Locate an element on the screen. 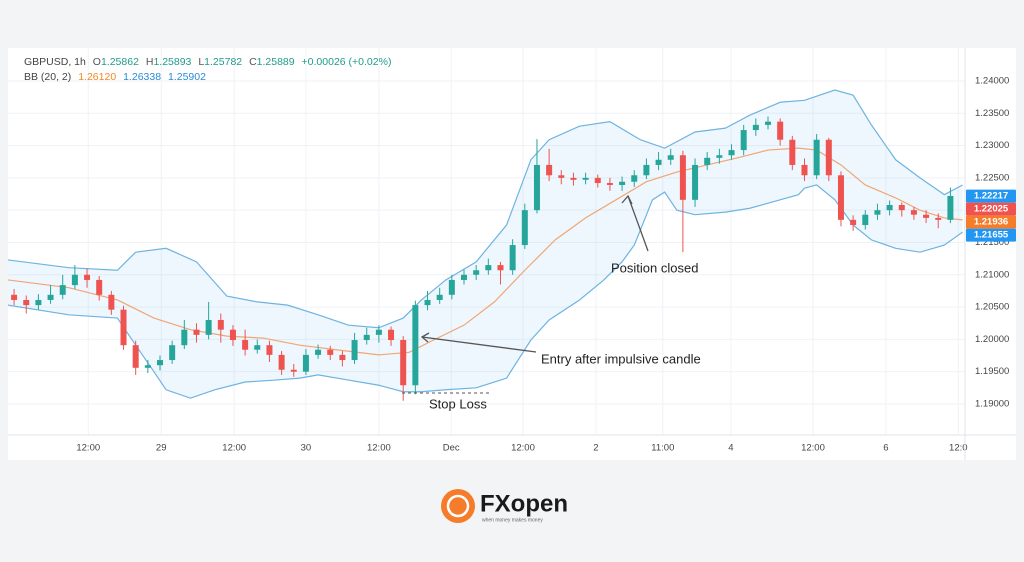 This screenshot has height=562, width=1024. ohlc-value: 1.25782 is located at coordinates (223, 62).